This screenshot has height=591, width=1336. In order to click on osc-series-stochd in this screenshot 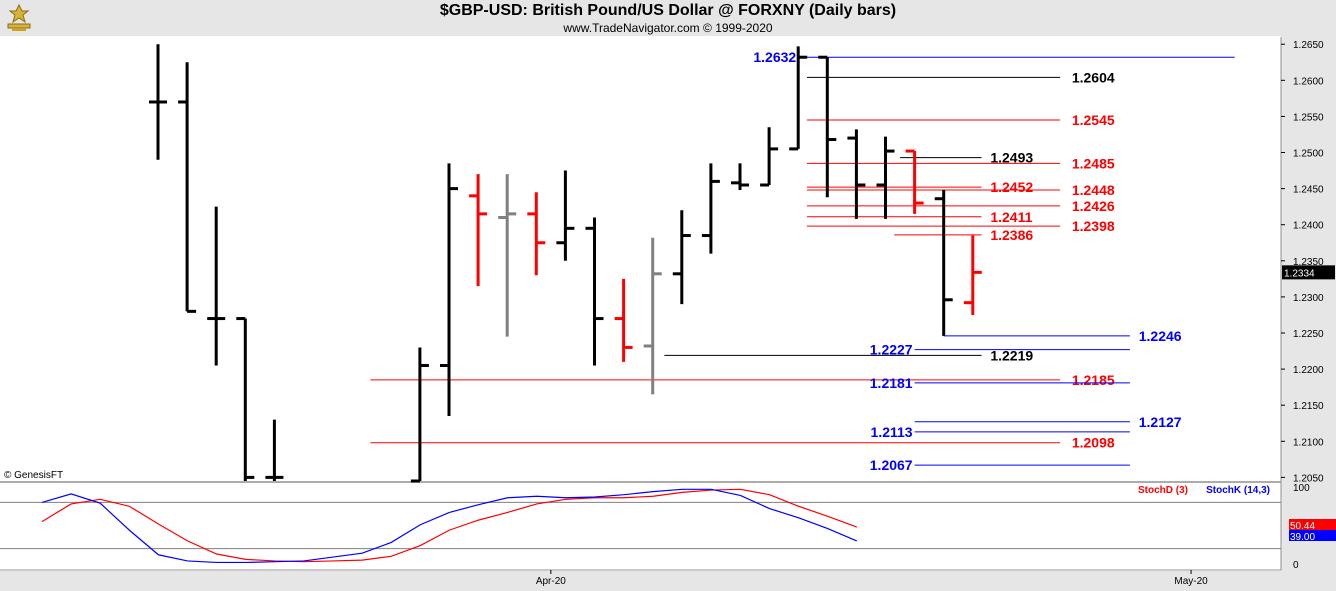, I will do `click(449, 525)`.